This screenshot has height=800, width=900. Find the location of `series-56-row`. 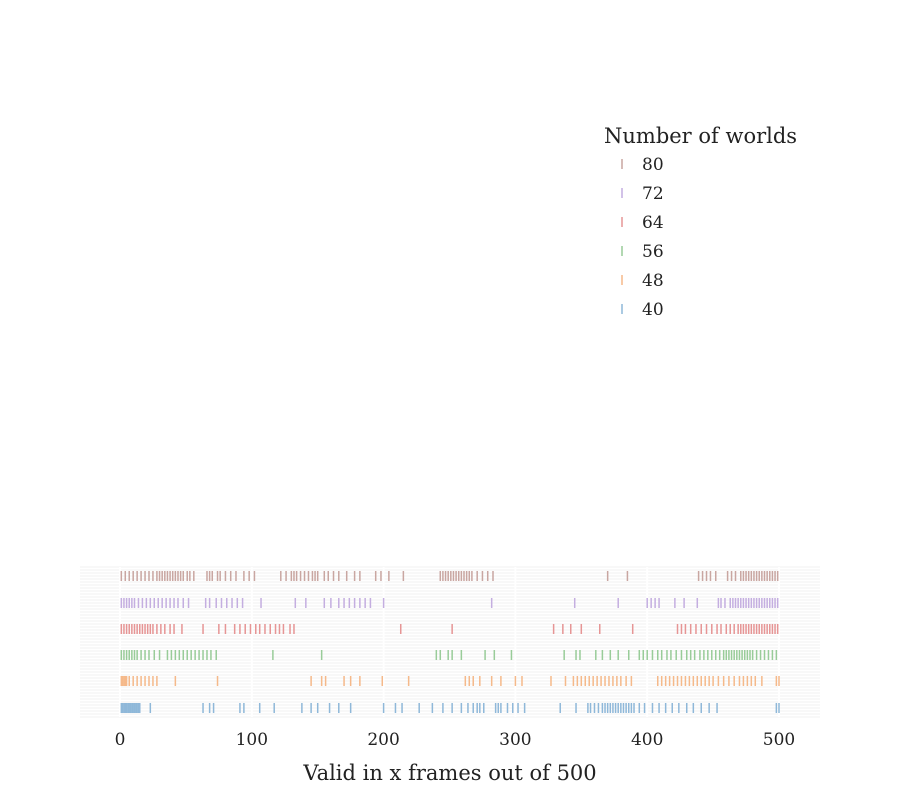

series-56-row is located at coordinates (449, 655).